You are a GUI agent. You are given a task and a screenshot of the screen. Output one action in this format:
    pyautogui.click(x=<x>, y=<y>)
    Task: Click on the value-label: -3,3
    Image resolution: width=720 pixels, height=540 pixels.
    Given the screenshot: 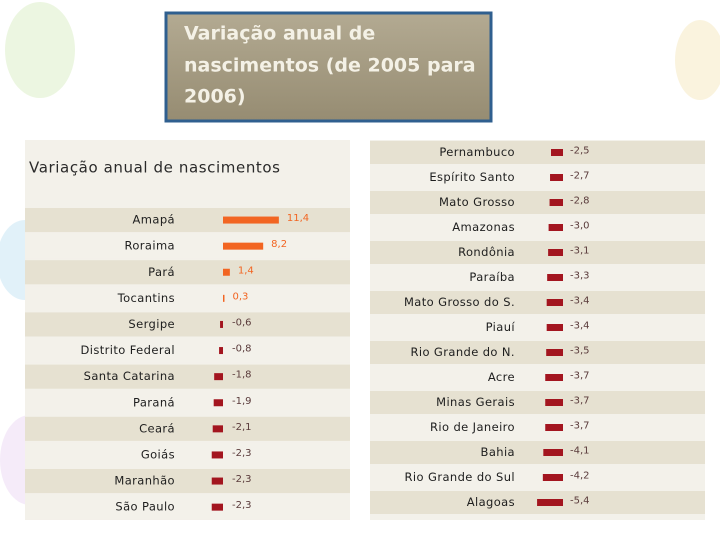 What is the action you would take?
    pyautogui.click(x=580, y=276)
    